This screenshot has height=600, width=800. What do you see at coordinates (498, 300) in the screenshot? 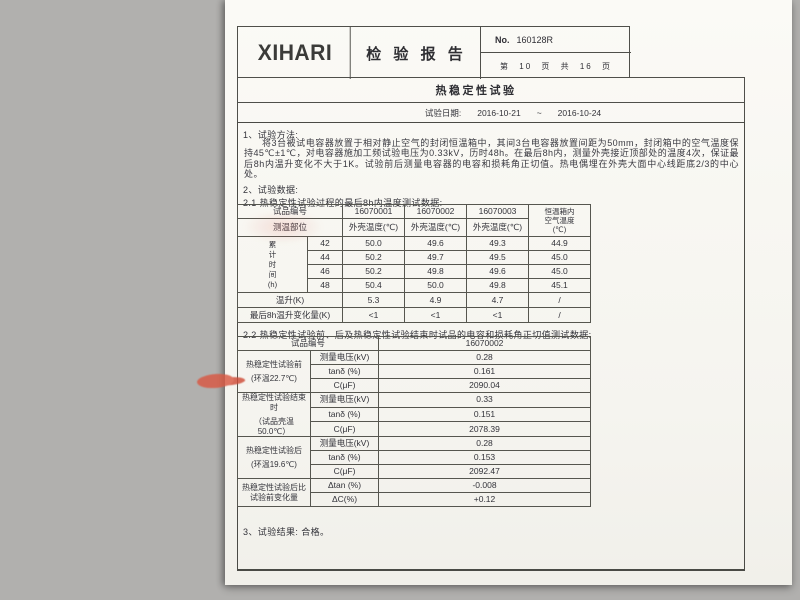
I see `temp-rise-cell: 4.7` at bounding box center [498, 300].